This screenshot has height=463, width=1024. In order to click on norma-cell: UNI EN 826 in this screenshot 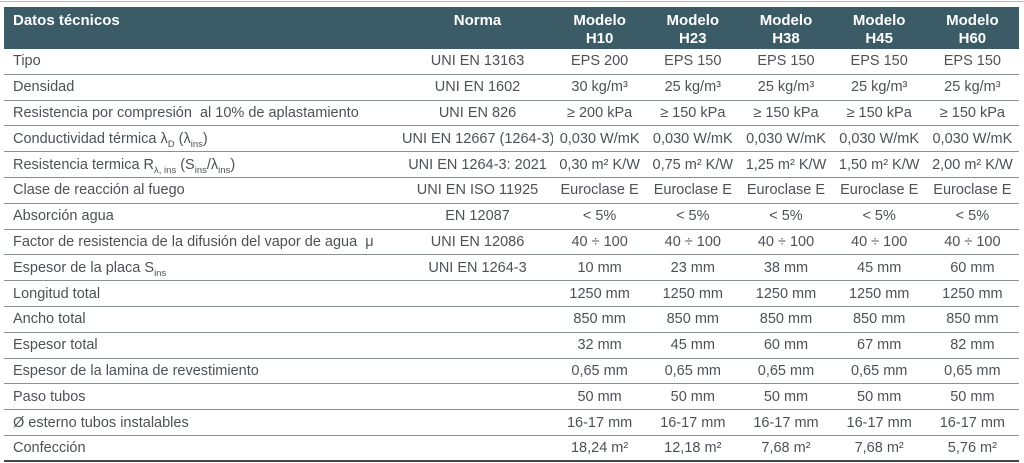, I will do `click(478, 113)`.